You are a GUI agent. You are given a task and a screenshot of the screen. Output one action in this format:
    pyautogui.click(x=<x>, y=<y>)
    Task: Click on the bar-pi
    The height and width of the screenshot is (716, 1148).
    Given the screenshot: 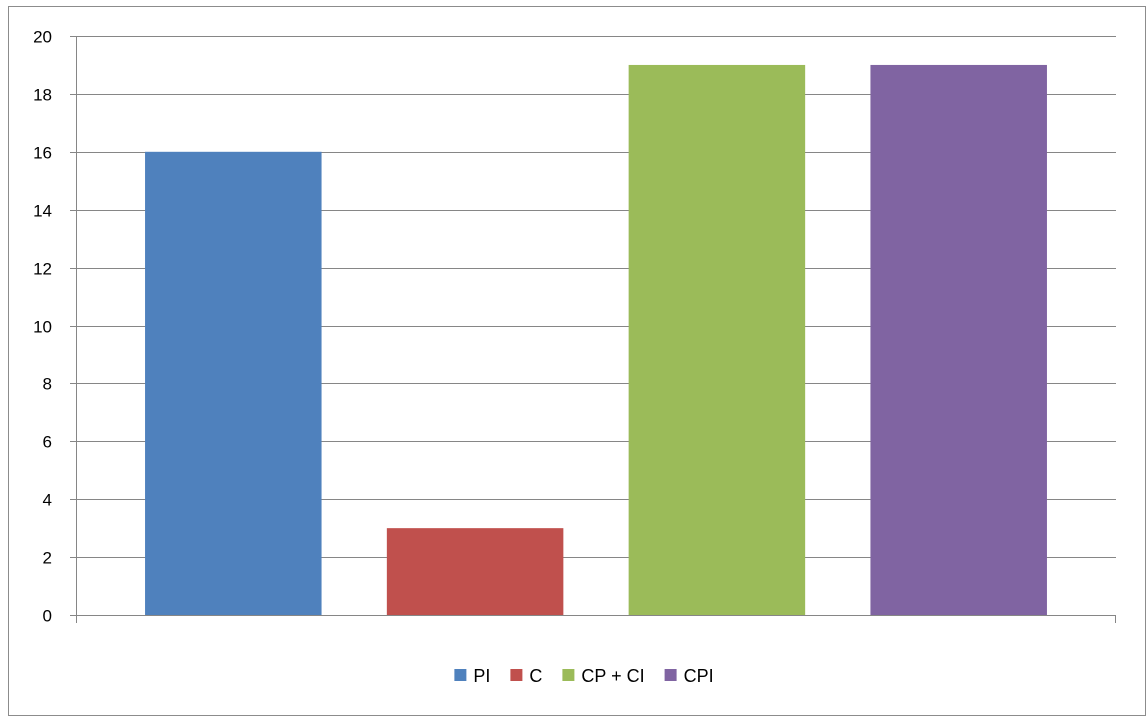 What is the action you would take?
    pyautogui.click(x=233, y=383)
    